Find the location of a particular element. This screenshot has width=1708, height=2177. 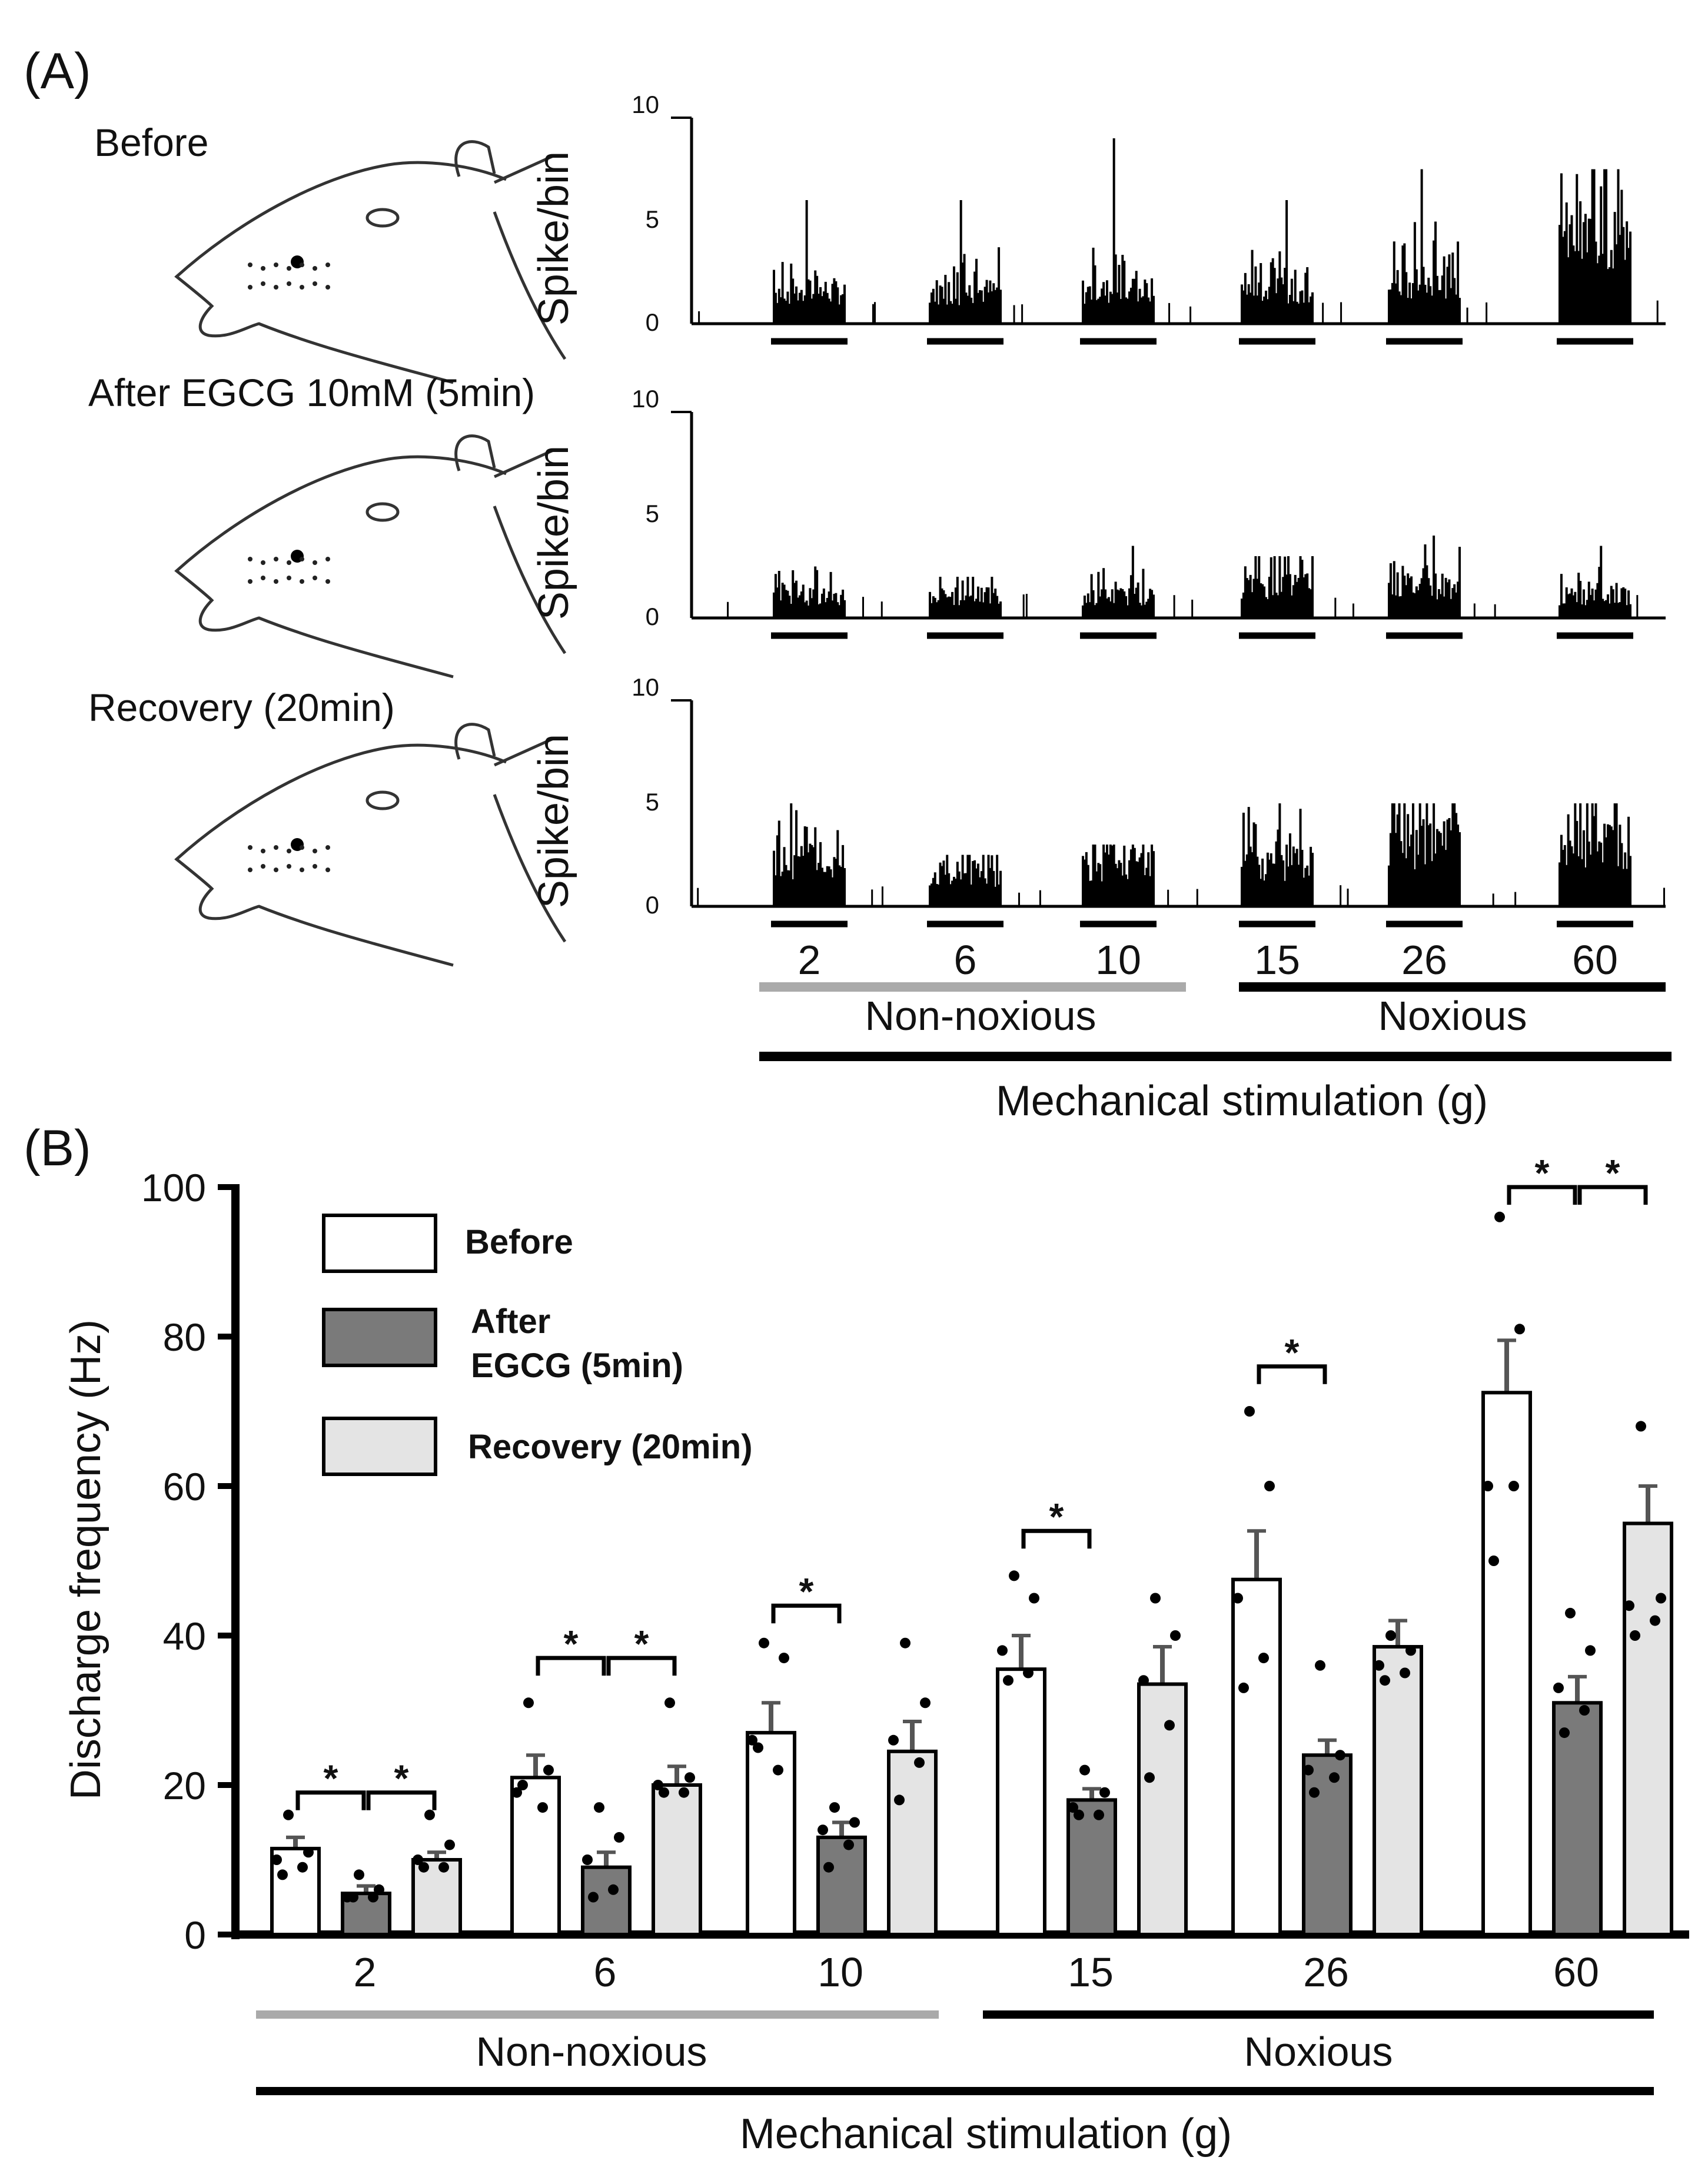

legend-swatch-after is located at coordinates (379, 1337).